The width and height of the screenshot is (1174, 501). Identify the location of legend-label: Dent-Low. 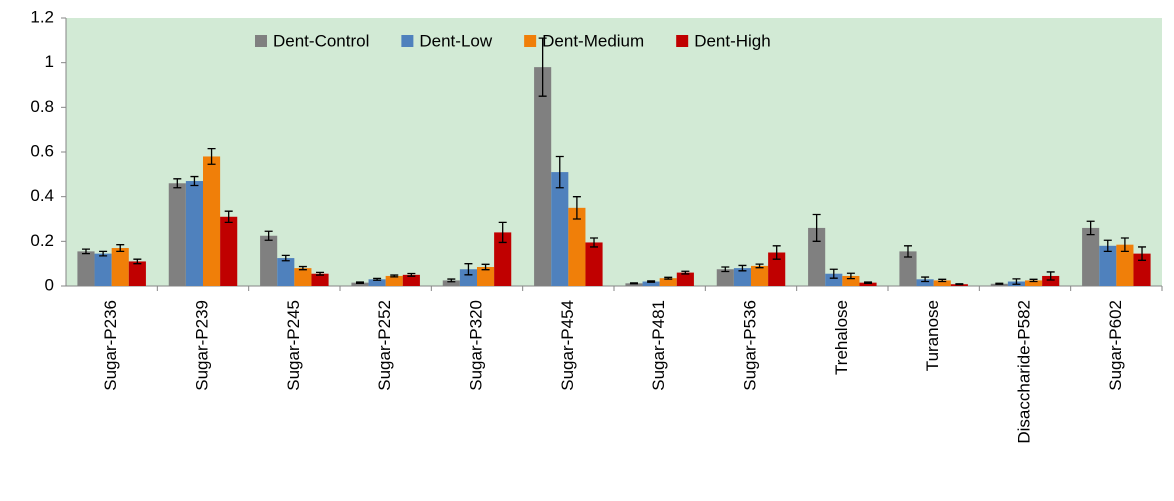
(455, 40).